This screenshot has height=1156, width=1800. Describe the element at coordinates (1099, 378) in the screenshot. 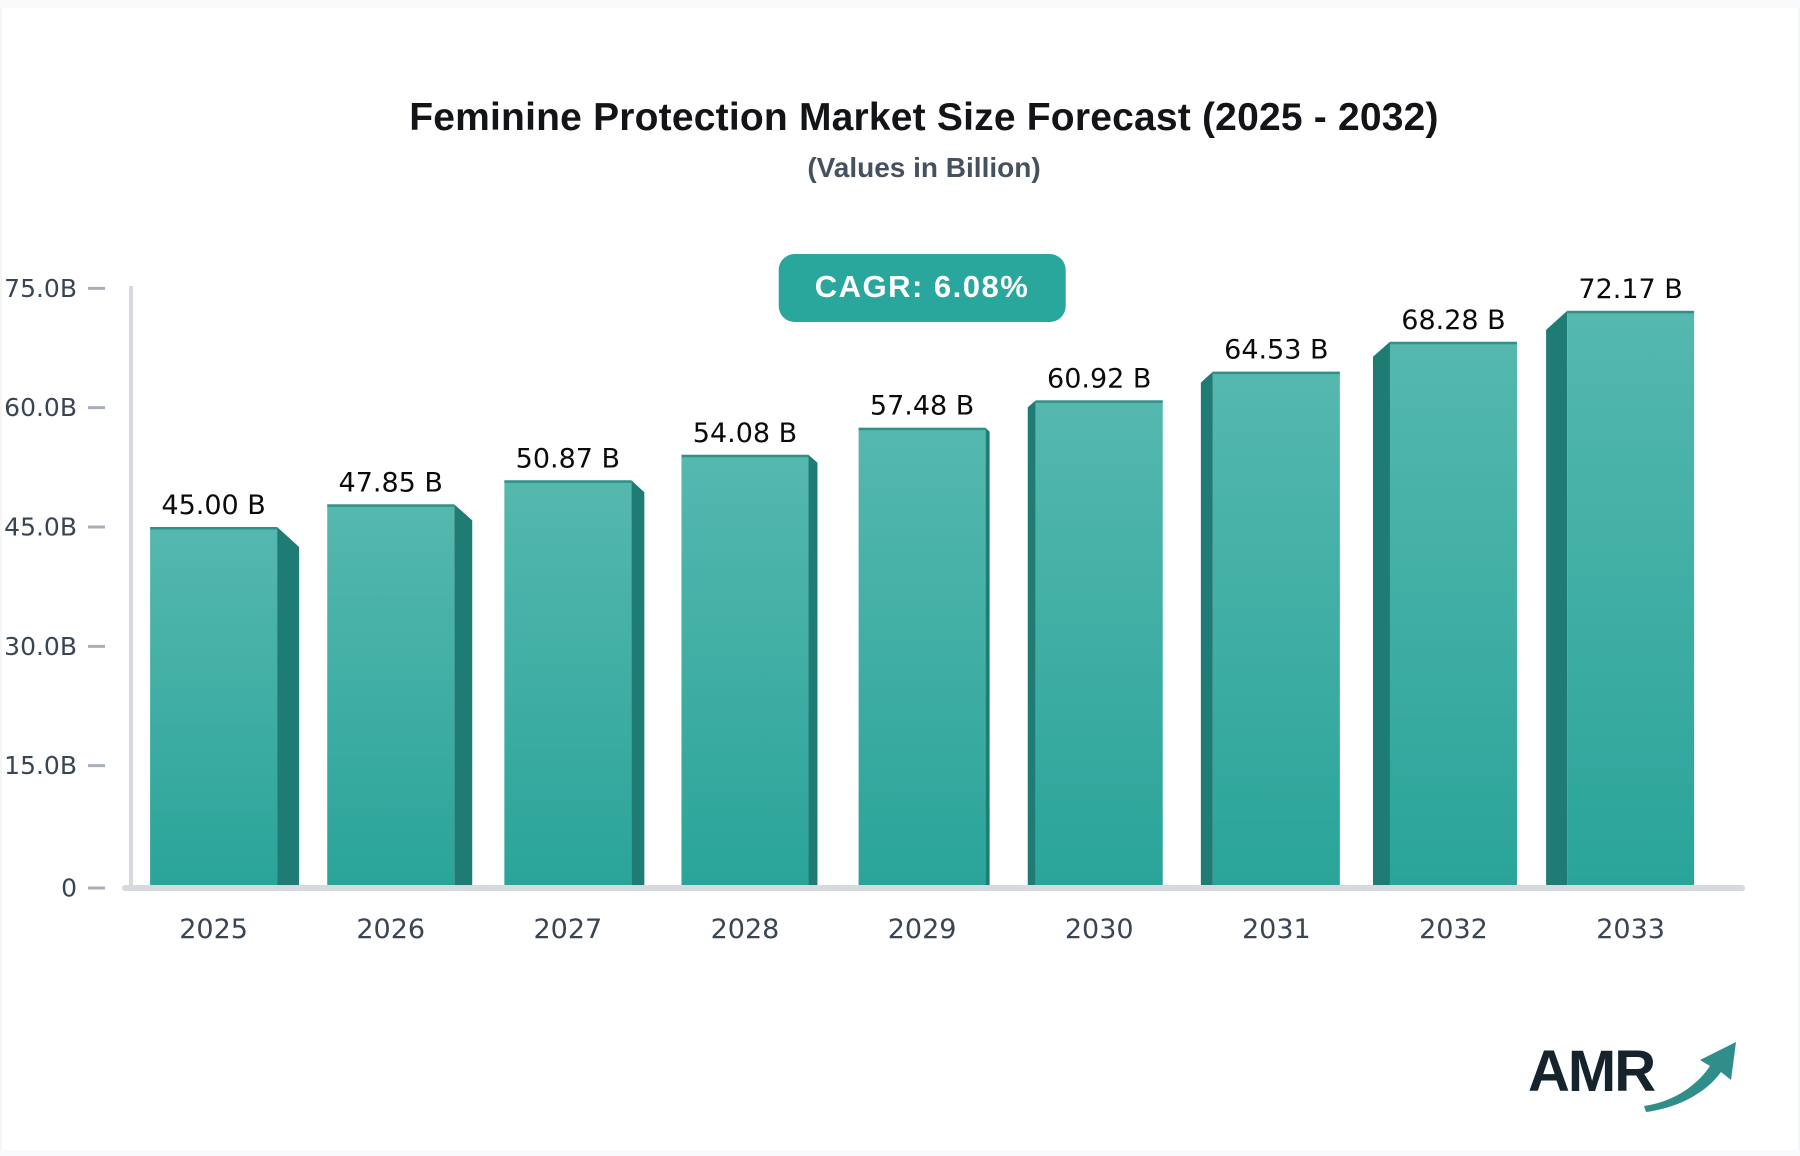

I see `bar-value-label: 60.92 B` at that location.